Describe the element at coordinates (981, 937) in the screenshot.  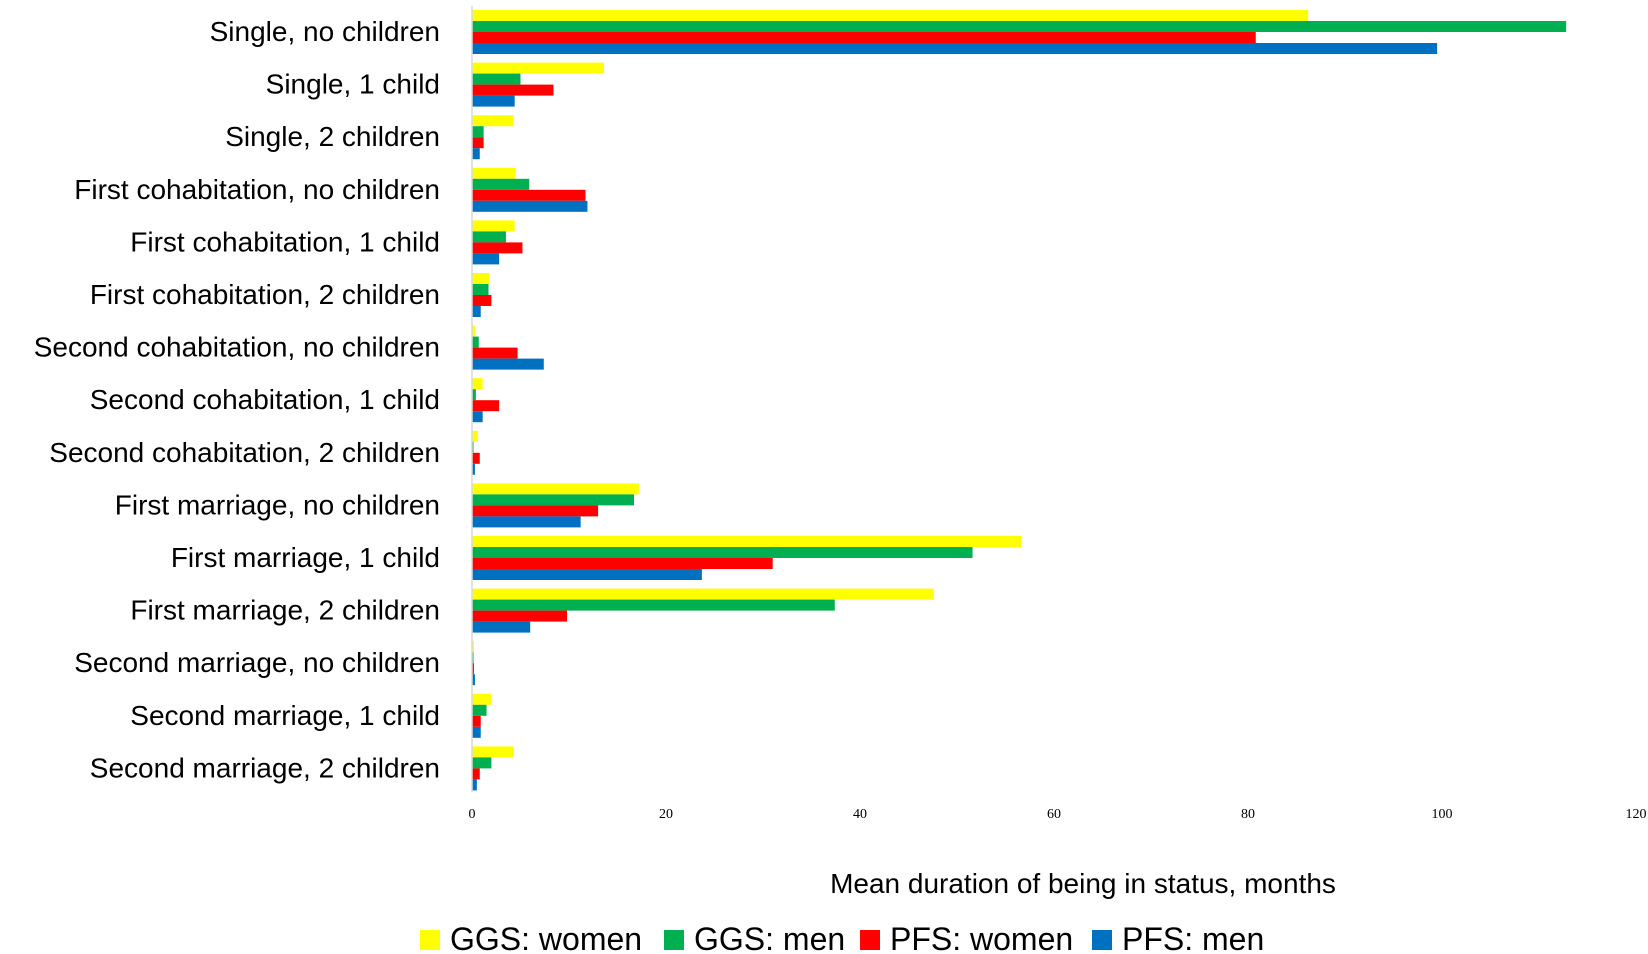
I see `legend-label: PFS: women` at that location.